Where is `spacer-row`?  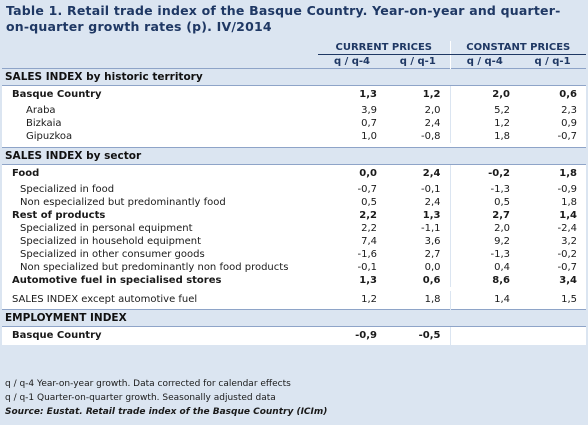
spacer-row is located at coordinates (294, 289).